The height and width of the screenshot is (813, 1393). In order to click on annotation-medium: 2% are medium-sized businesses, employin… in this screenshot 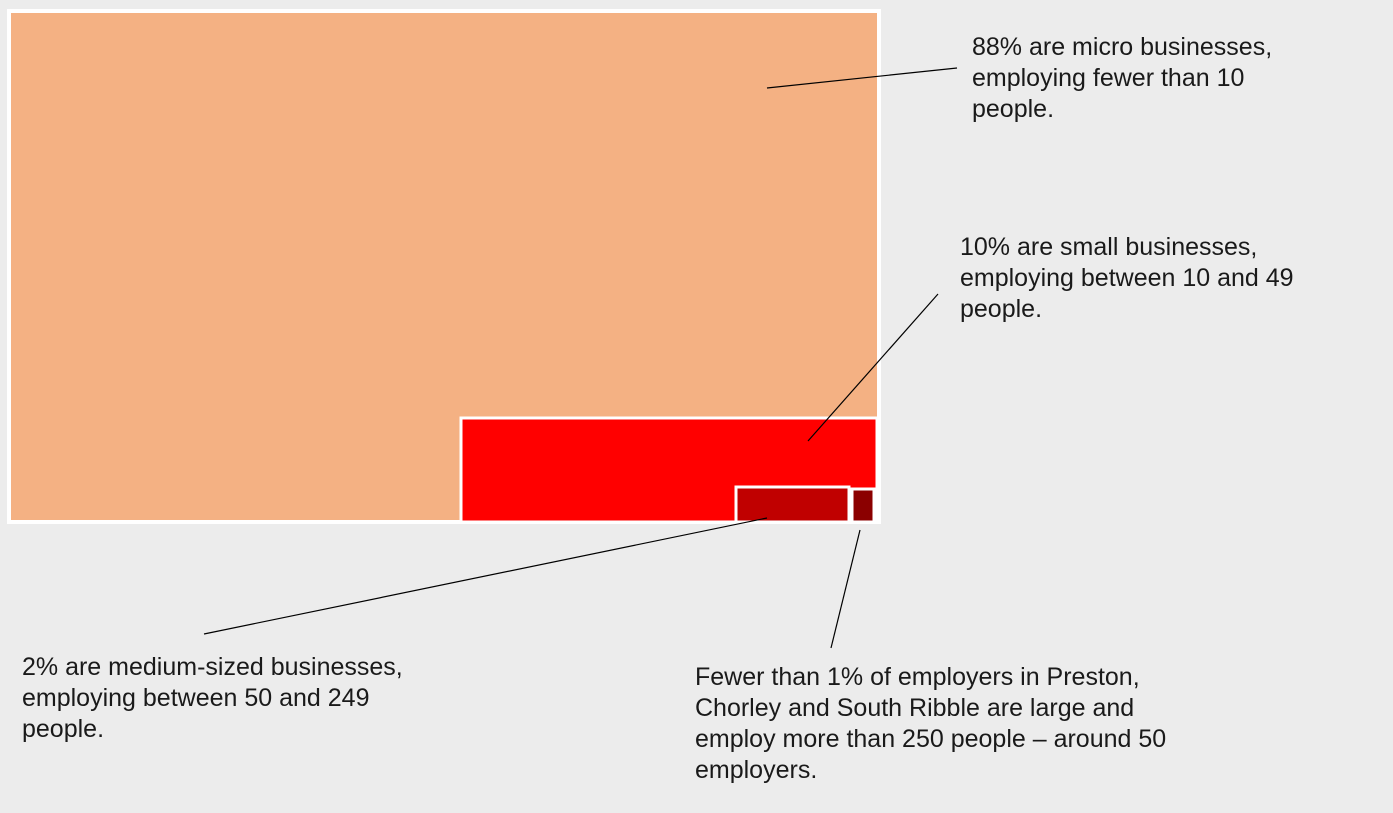, I will do `click(282, 698)`.